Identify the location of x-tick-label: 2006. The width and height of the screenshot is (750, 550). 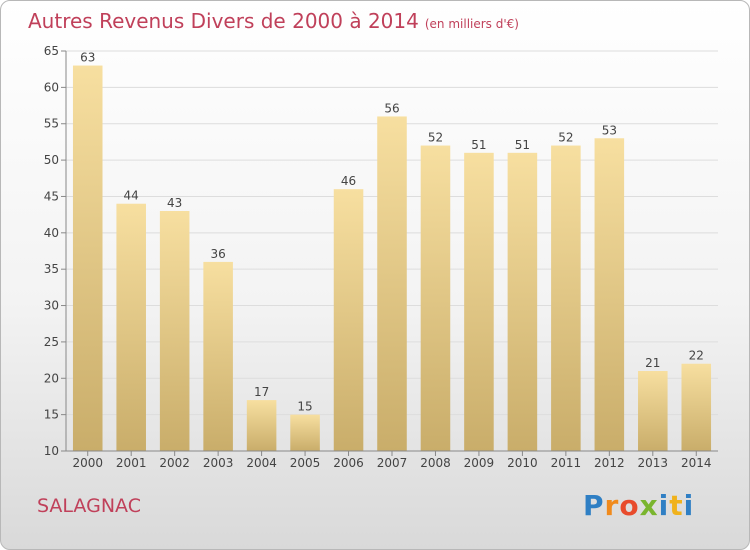
(348, 463).